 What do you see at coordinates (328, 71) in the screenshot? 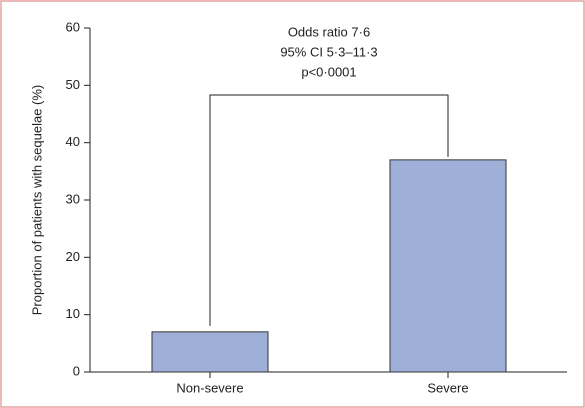
I see `annotation: p<0·0001` at bounding box center [328, 71].